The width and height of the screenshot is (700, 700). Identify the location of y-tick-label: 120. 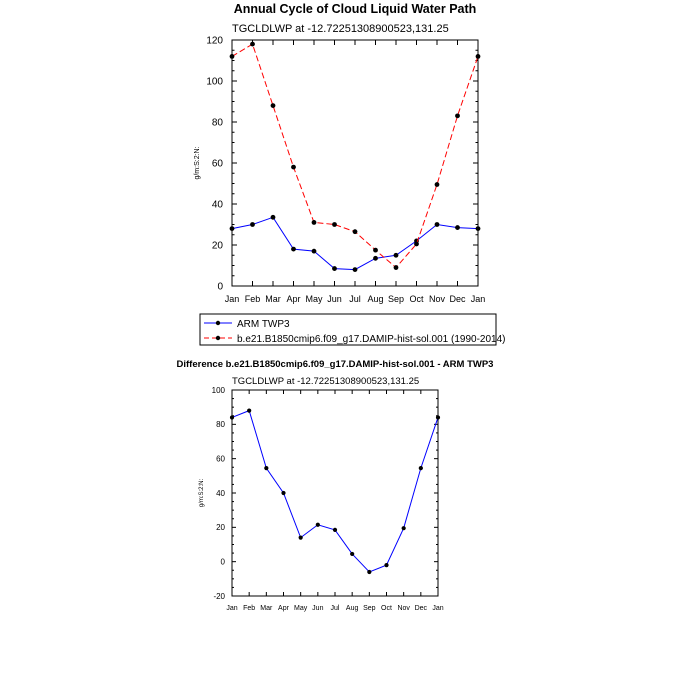
(214, 41).